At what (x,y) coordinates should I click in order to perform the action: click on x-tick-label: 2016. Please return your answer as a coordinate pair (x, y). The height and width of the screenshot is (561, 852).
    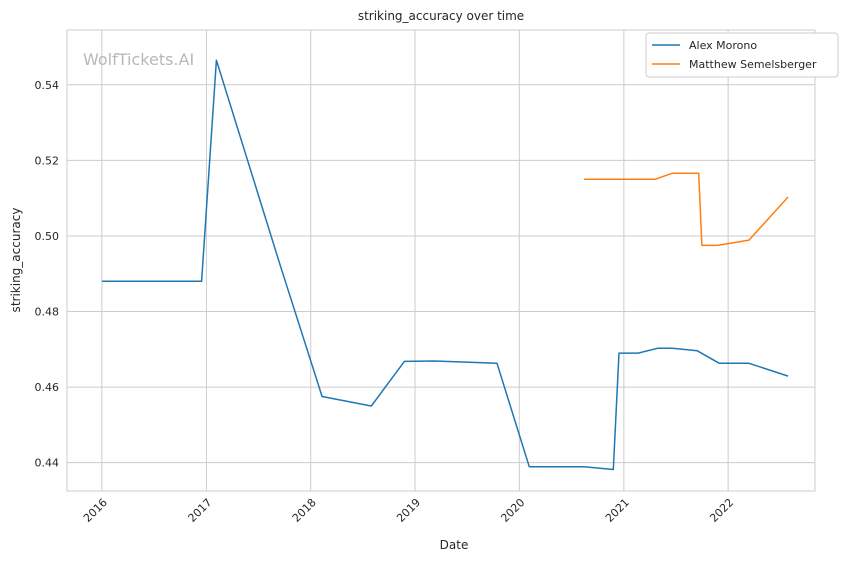
    Looking at the image, I should click on (95, 510).